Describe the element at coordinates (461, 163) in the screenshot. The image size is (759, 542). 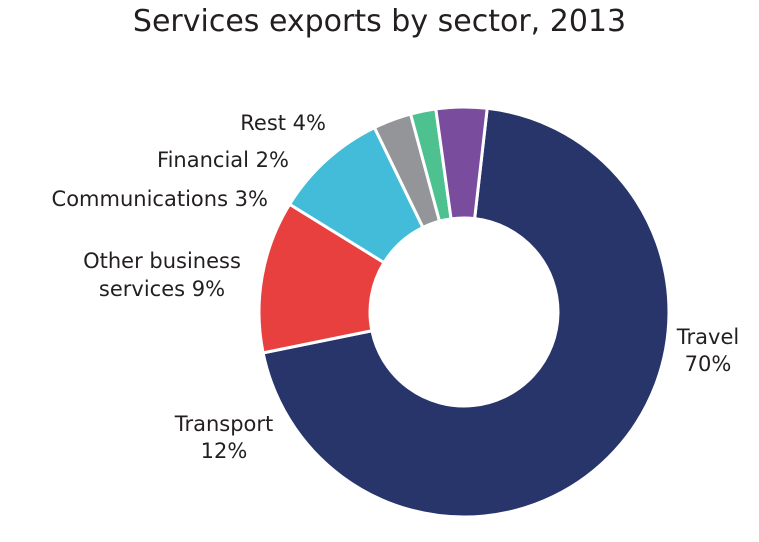
I see `slice-rest` at that location.